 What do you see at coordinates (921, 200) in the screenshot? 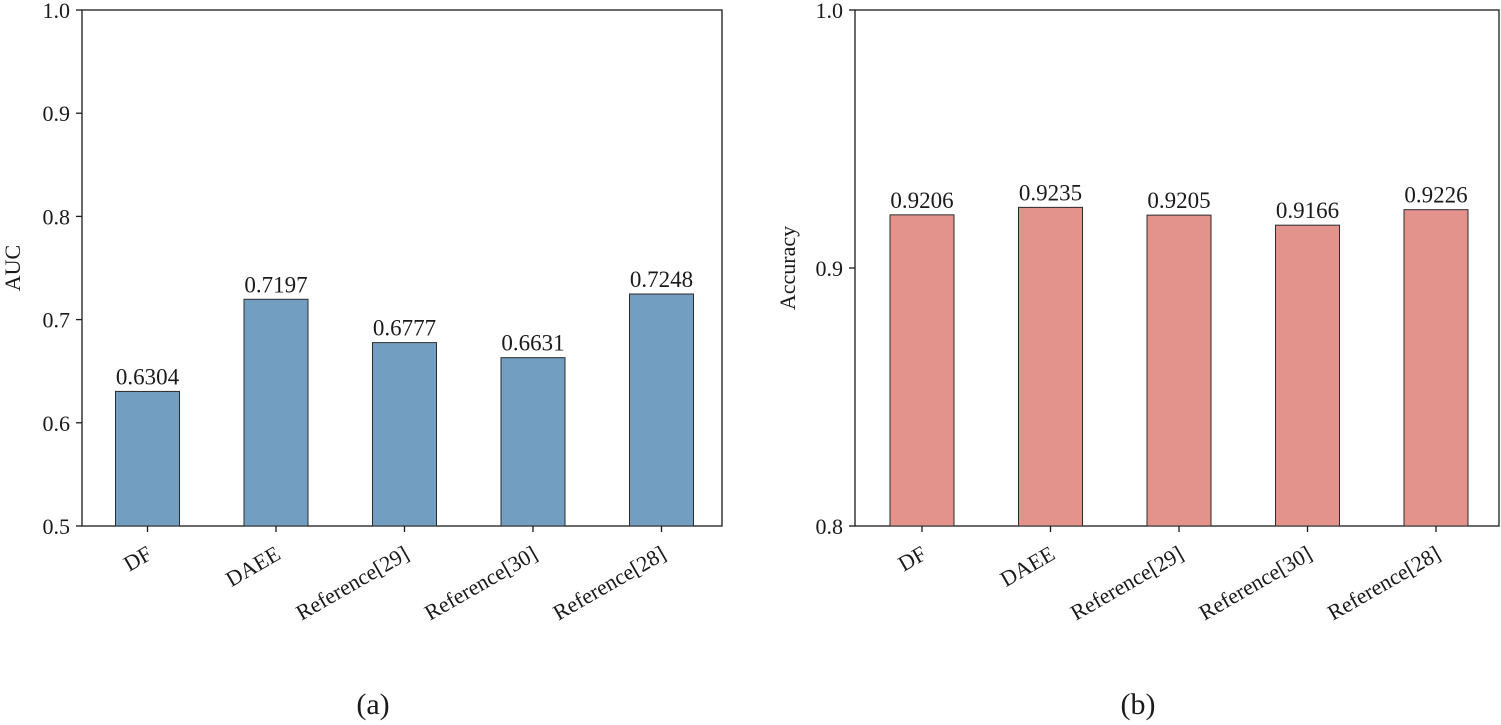
I see `bar-value-label: 0.9206` at bounding box center [921, 200].